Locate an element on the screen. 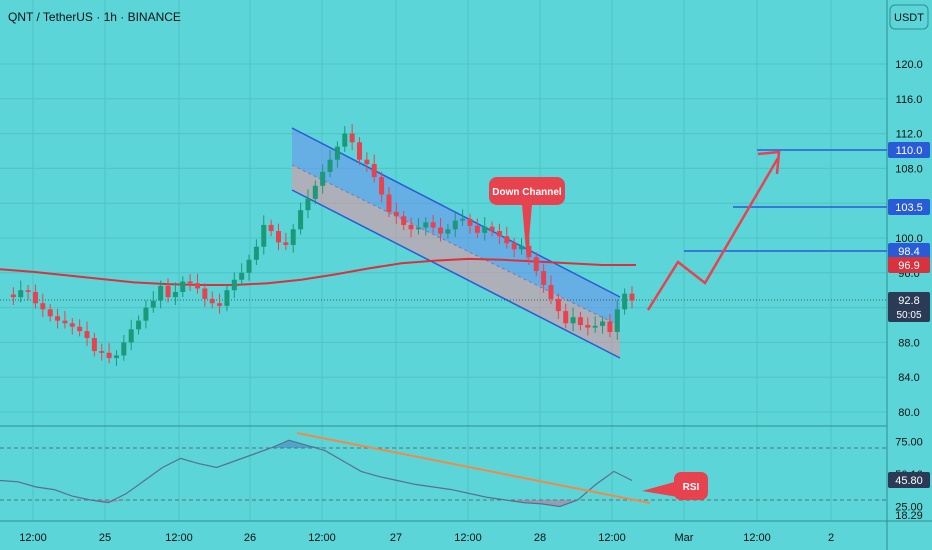 The width and height of the screenshot is (932, 550). time-tick-label: 26 is located at coordinates (250, 538).